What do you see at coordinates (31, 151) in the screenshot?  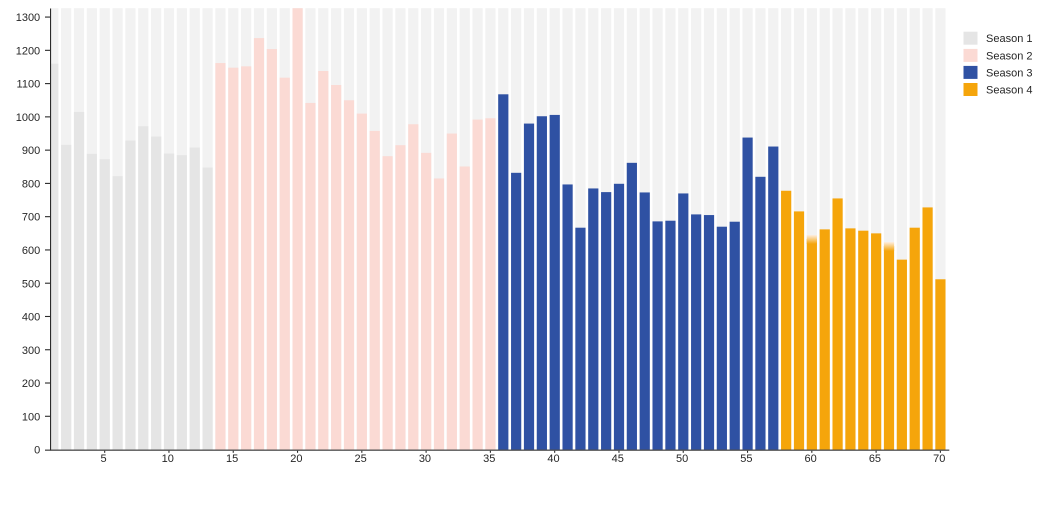 I see `svg-text: 900` at bounding box center [31, 151].